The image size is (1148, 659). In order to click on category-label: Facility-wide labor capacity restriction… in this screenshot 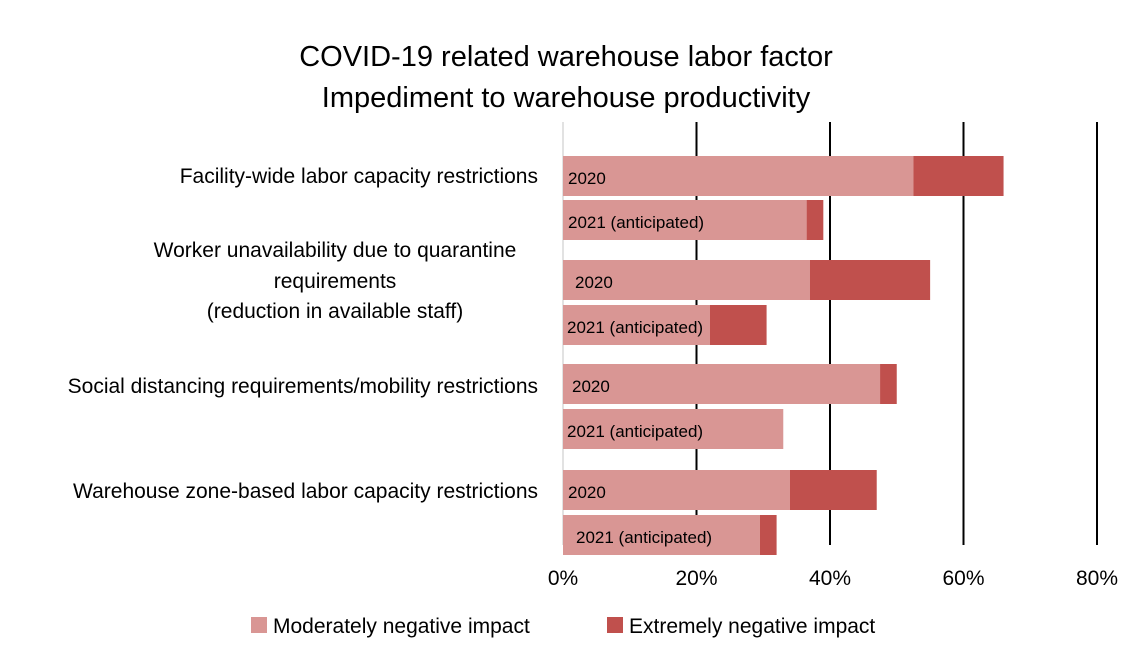, I will do `click(359, 176)`.